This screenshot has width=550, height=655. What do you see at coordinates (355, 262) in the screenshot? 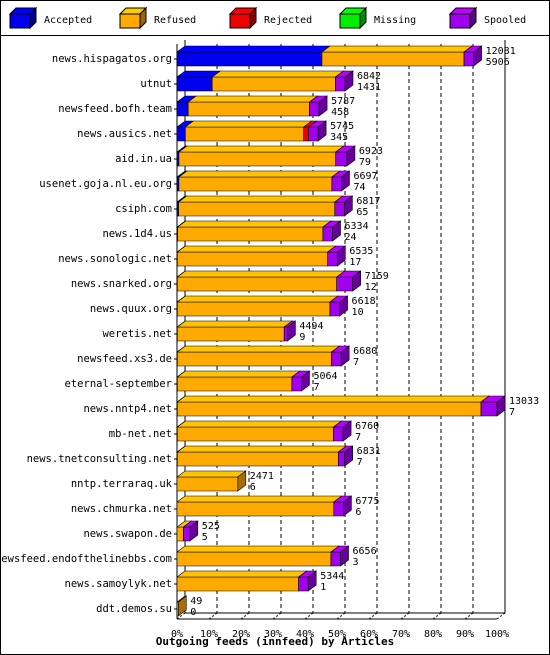
I see `accepted-label: 17` at bounding box center [355, 262].